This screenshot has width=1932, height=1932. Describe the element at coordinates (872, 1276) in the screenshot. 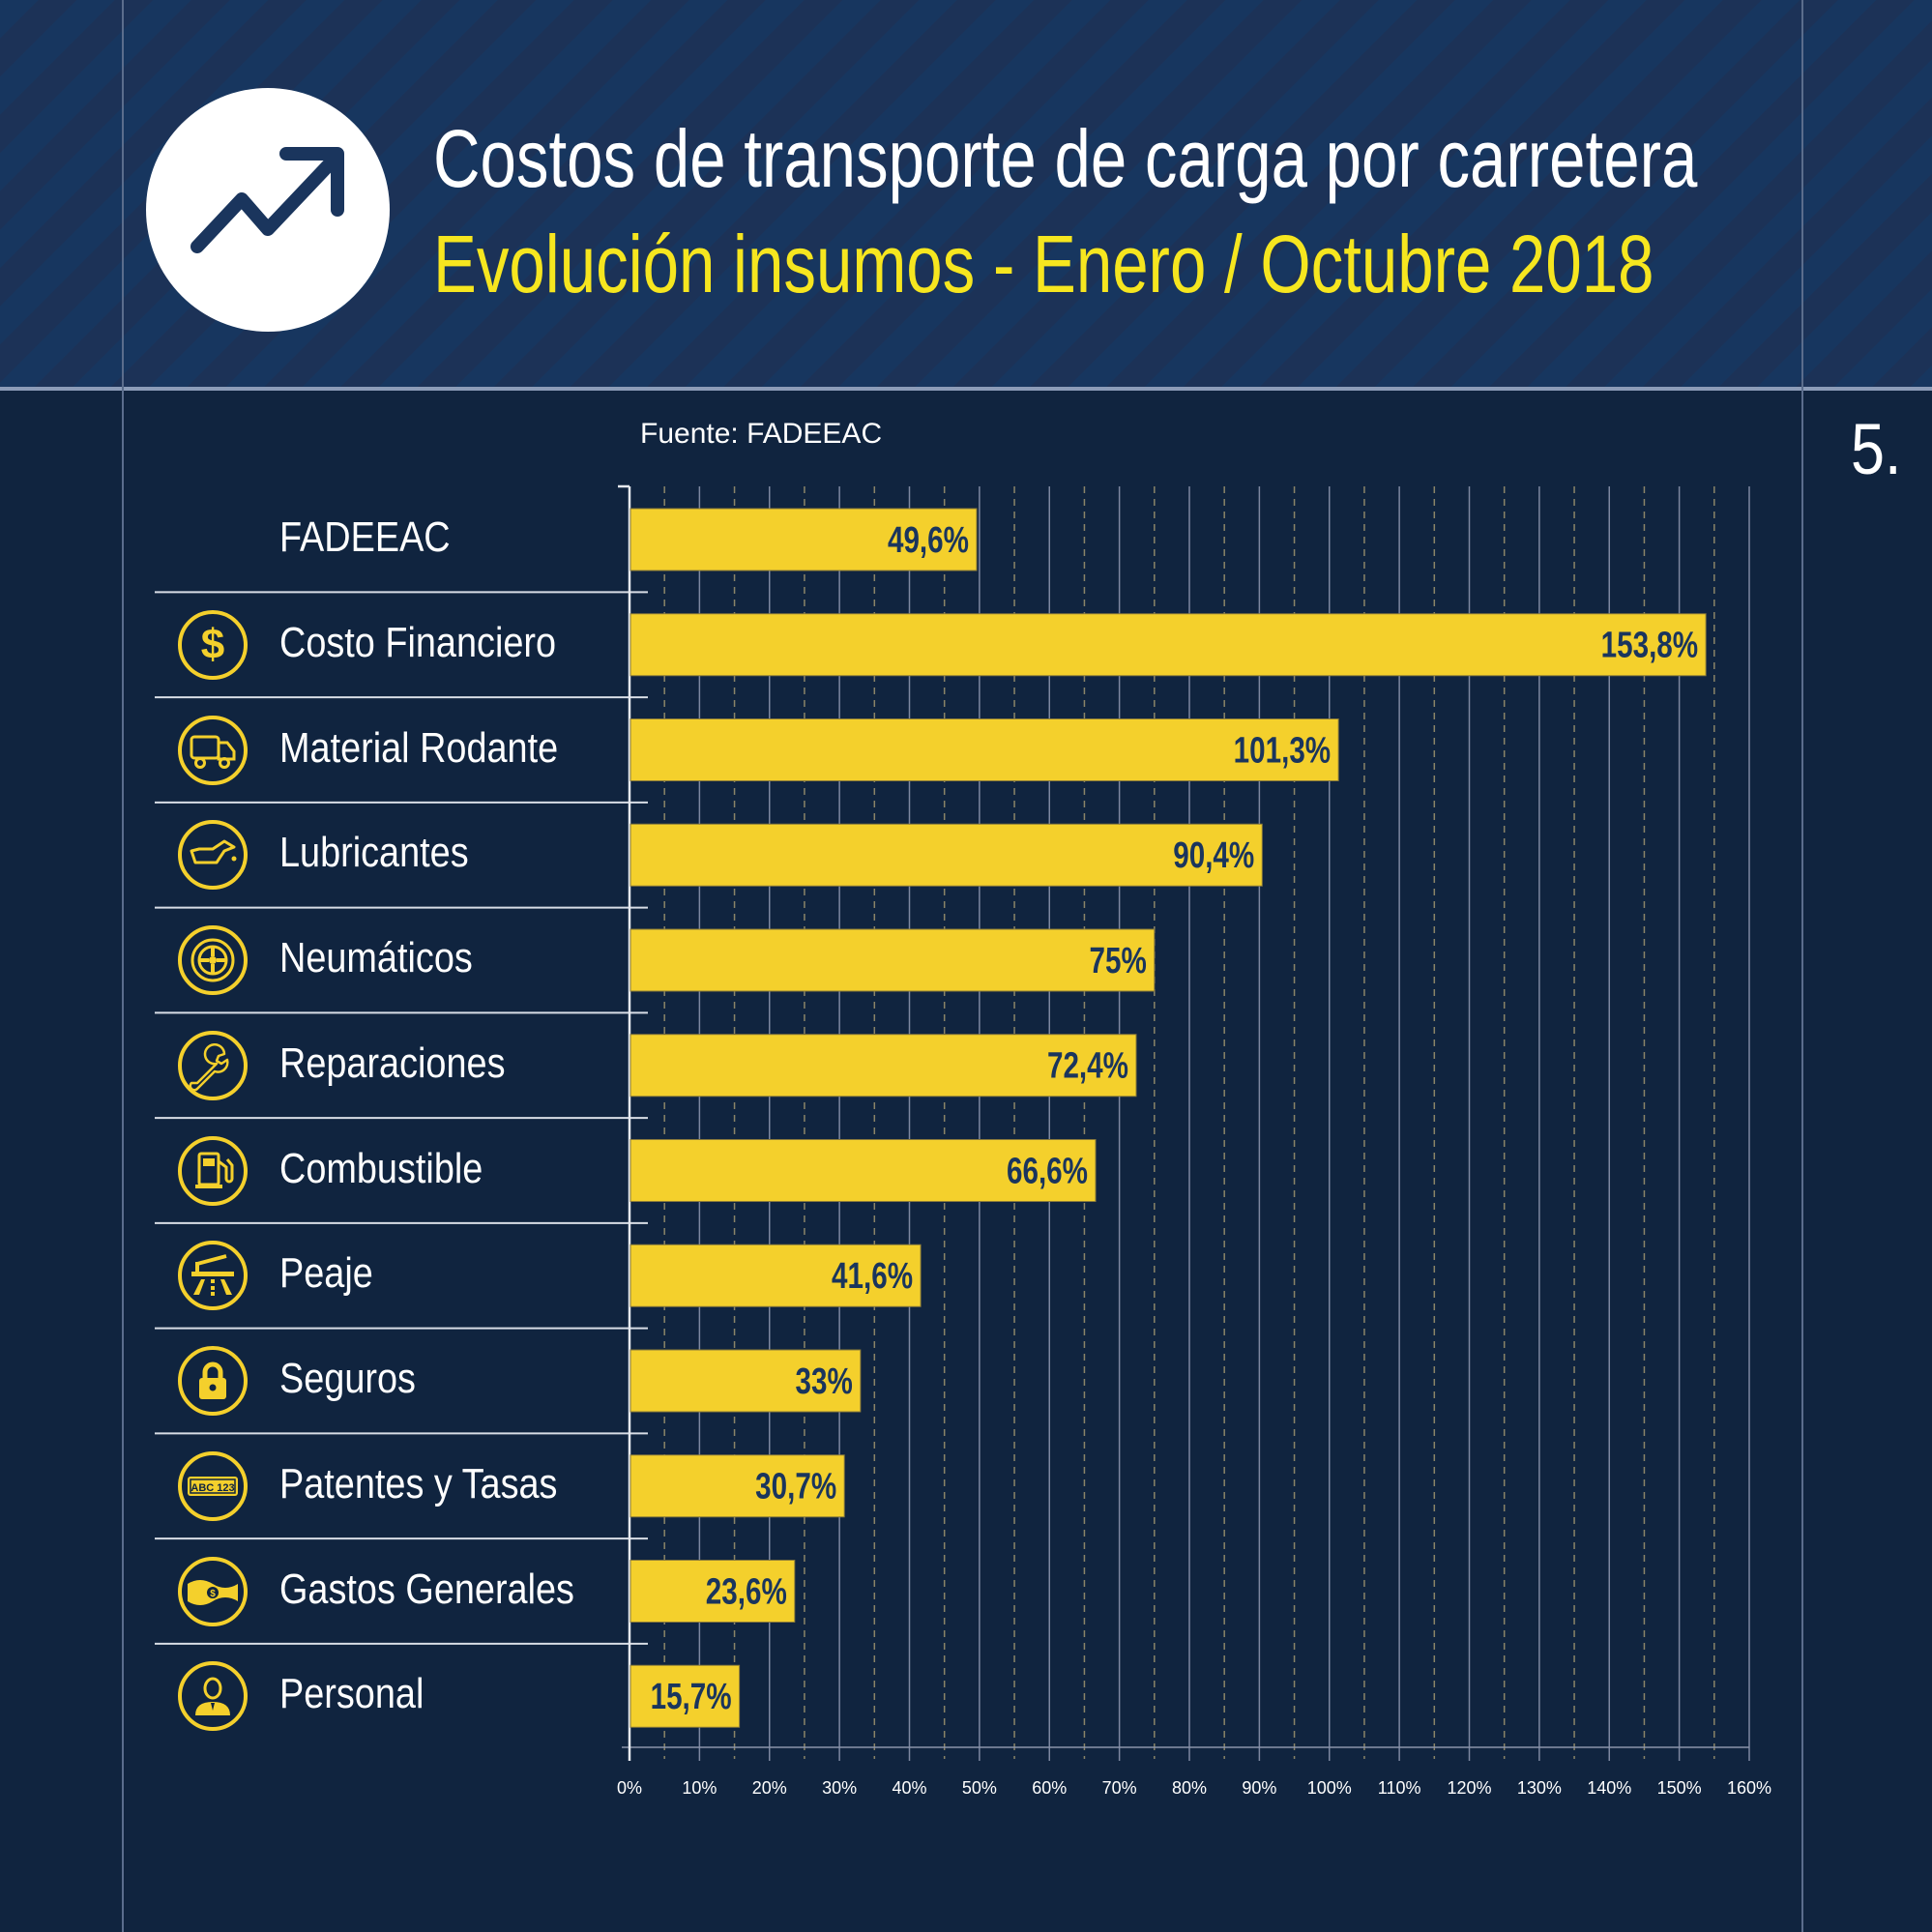

I see `bar-value-label: 41,6%` at that location.